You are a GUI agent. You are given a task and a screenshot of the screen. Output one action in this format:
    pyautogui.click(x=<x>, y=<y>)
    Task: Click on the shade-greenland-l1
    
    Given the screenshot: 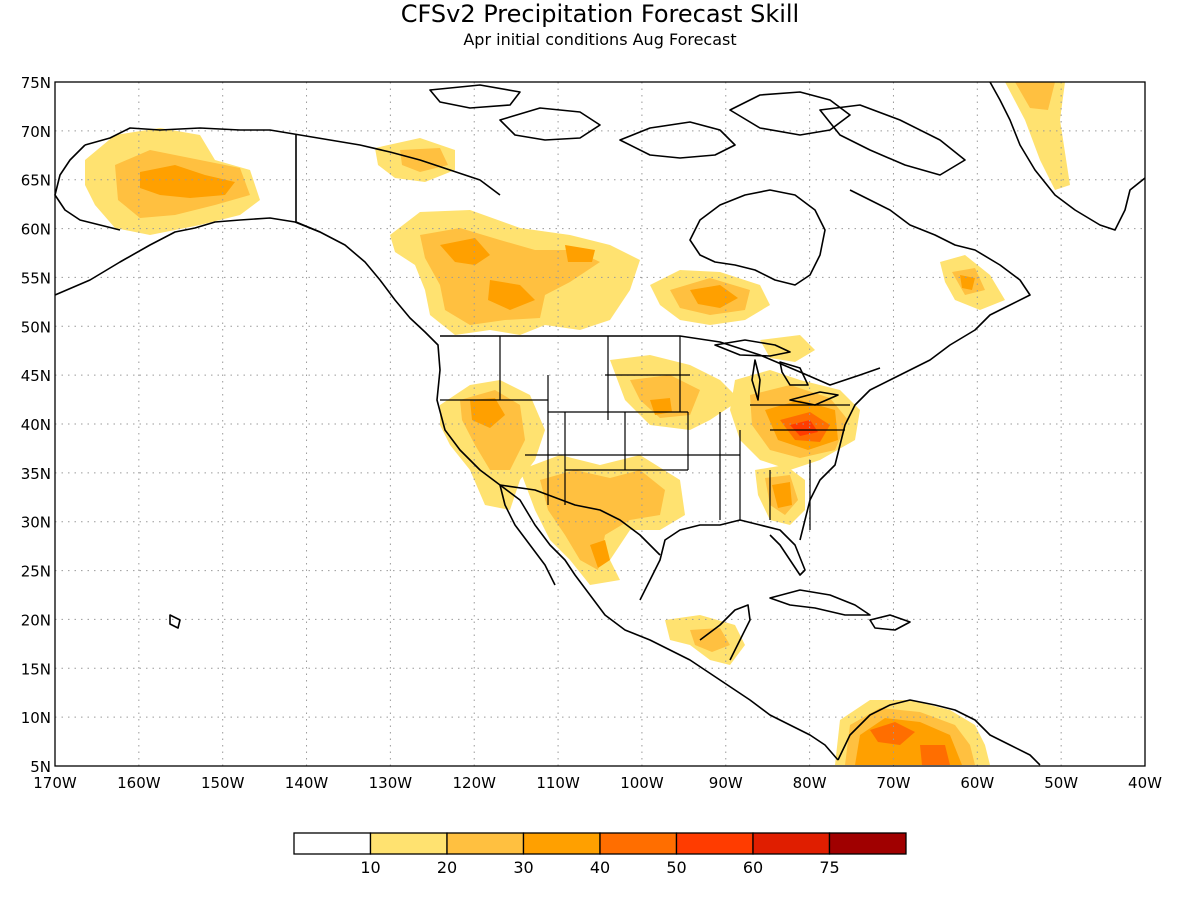 What is the action you would take?
    pyautogui.click(x=1037, y=136)
    